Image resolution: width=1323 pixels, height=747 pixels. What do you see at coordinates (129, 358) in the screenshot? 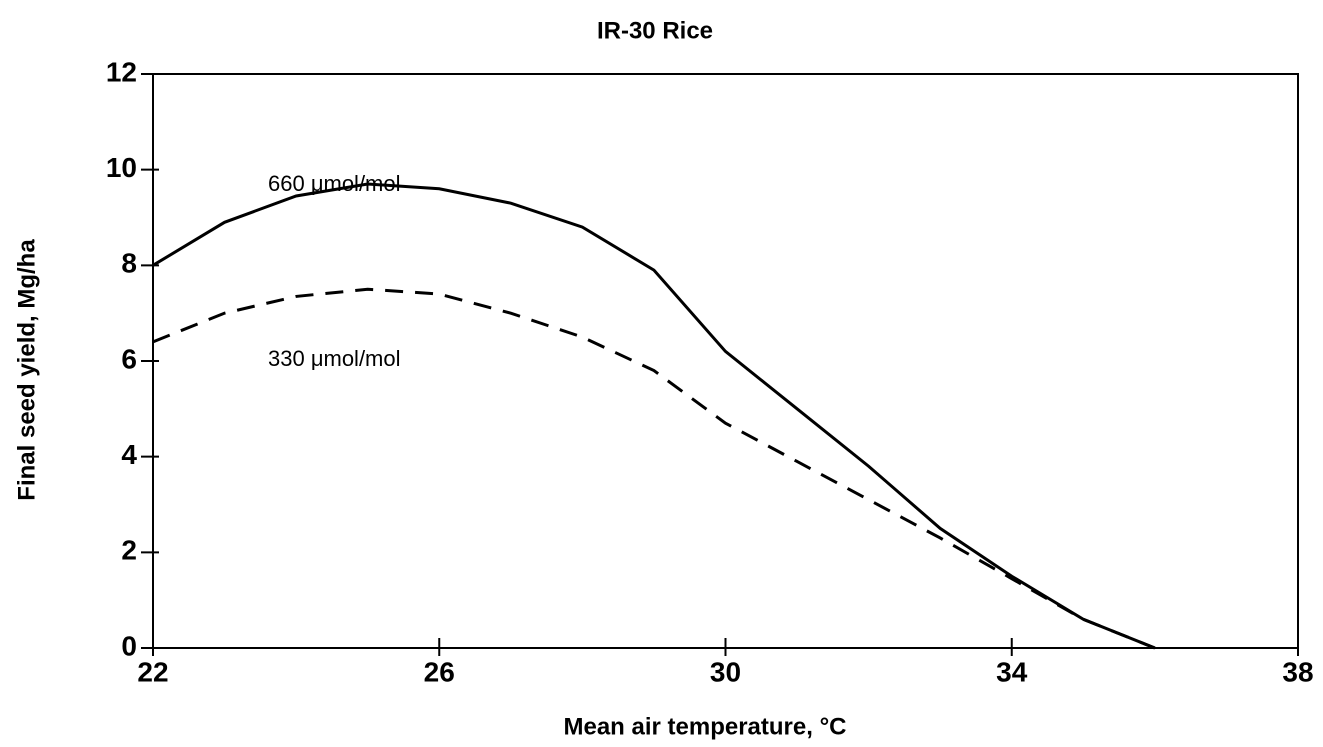
I see `y-tick-label: 6` at bounding box center [129, 358].